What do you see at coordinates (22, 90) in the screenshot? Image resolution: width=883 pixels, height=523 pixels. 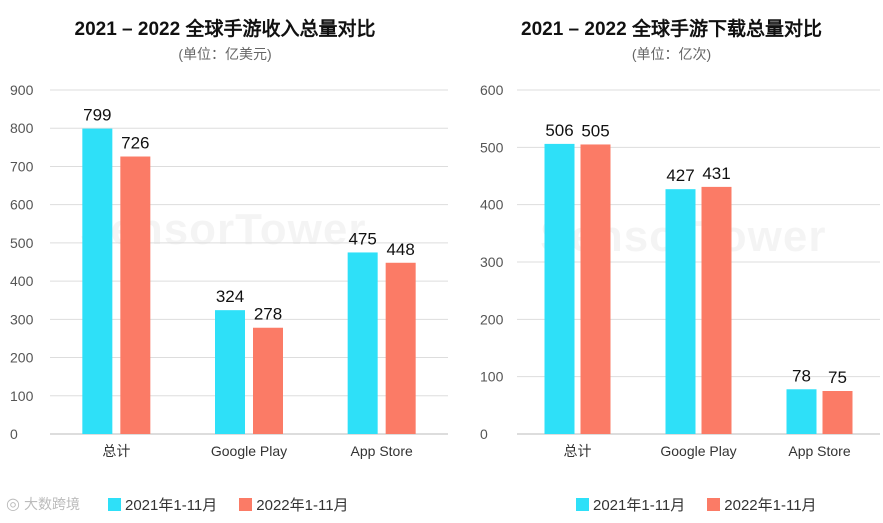 I see `y-tick-label: 900` at bounding box center [22, 90].